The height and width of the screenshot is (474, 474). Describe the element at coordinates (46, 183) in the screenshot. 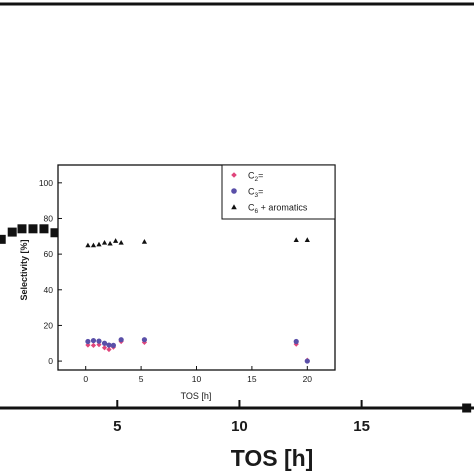

I see `inset-y-tick-label: 100` at that location.